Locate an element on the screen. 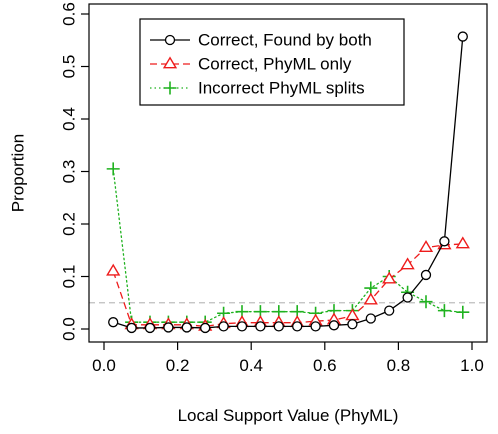 This screenshot has height=434, width=498. x-tick-label: 1.0 is located at coordinates (472, 365).